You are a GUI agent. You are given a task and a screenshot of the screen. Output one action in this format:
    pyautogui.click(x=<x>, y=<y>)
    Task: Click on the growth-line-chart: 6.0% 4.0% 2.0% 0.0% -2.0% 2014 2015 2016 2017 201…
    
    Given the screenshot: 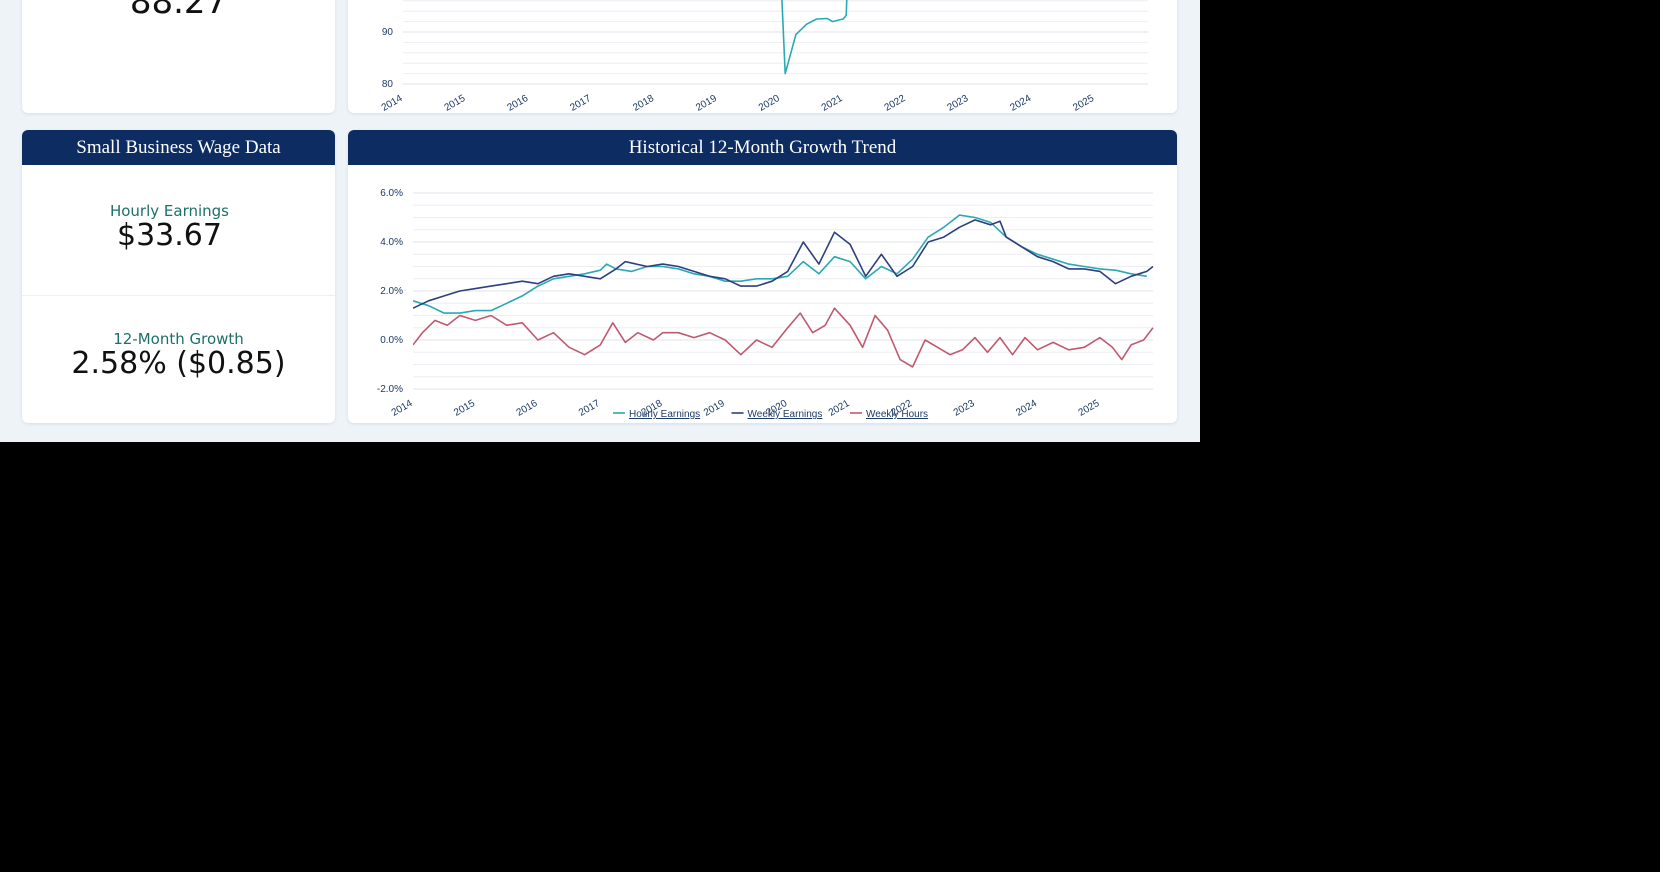 What is the action you would take?
    pyautogui.click(x=765, y=304)
    